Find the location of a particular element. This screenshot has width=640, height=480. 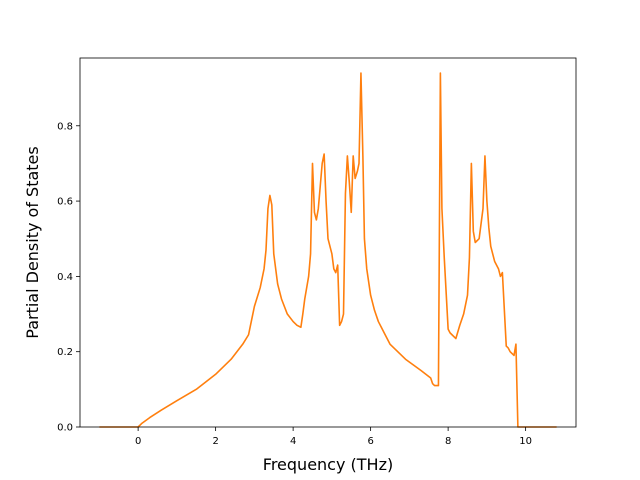

x-tick-label: 4 is located at coordinates (293, 441).